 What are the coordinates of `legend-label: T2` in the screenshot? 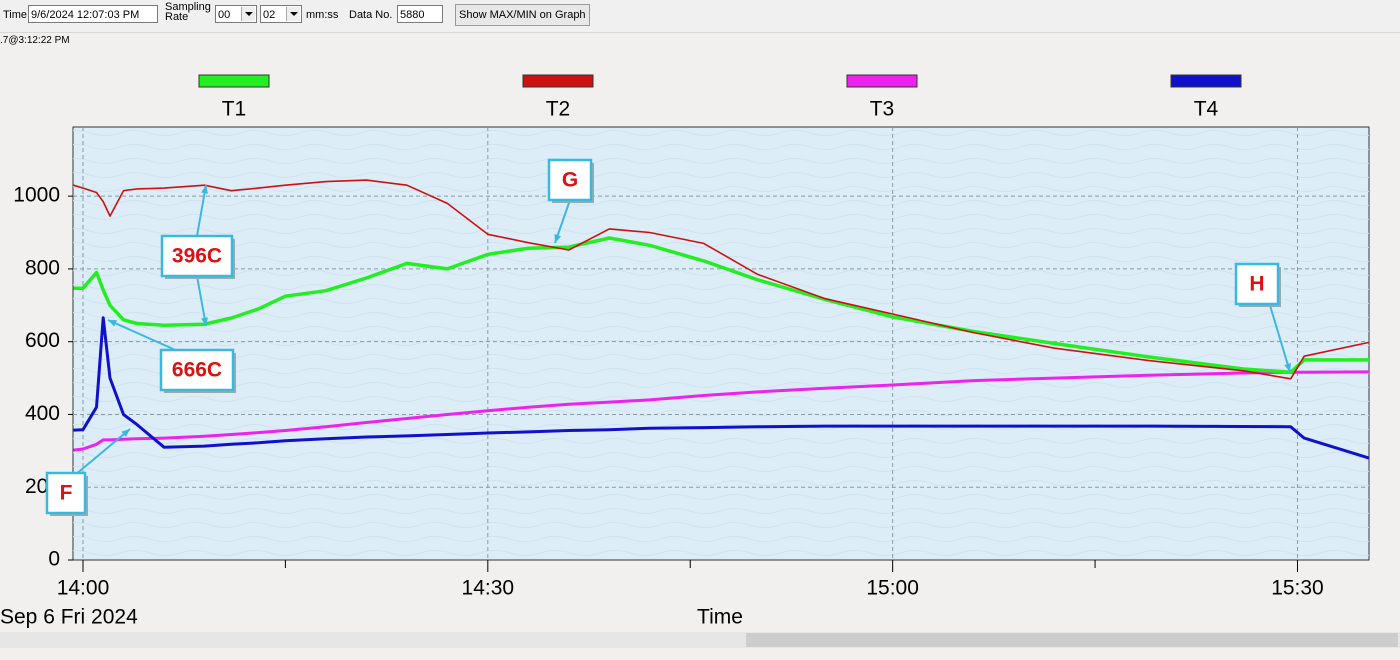 It's located at (558, 109).